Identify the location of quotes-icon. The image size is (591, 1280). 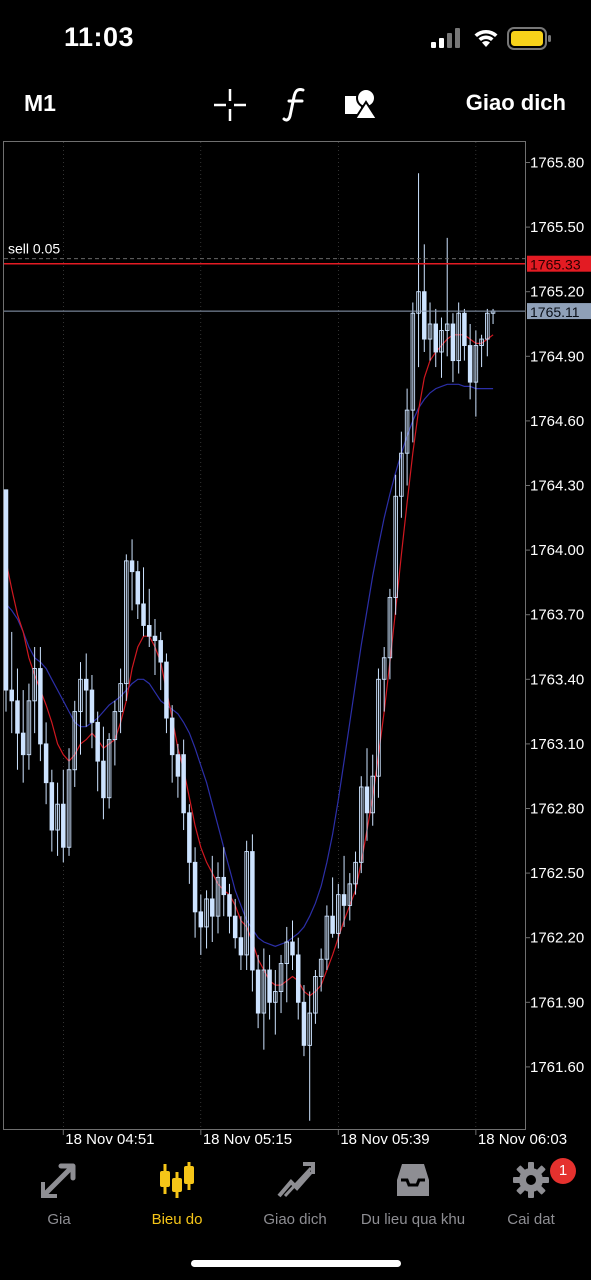
(59, 1183).